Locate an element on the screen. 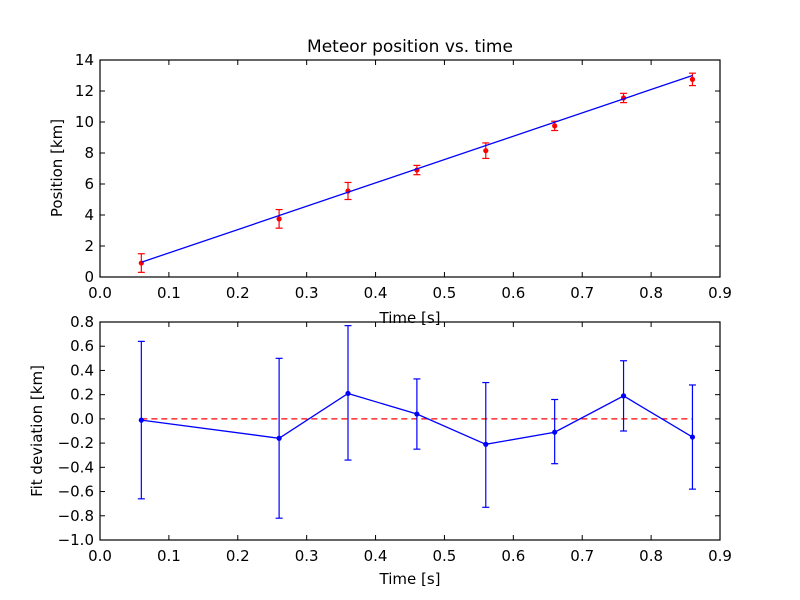 The width and height of the screenshot is (800, 600). y-tick-label: −1.0 is located at coordinates (76, 540).